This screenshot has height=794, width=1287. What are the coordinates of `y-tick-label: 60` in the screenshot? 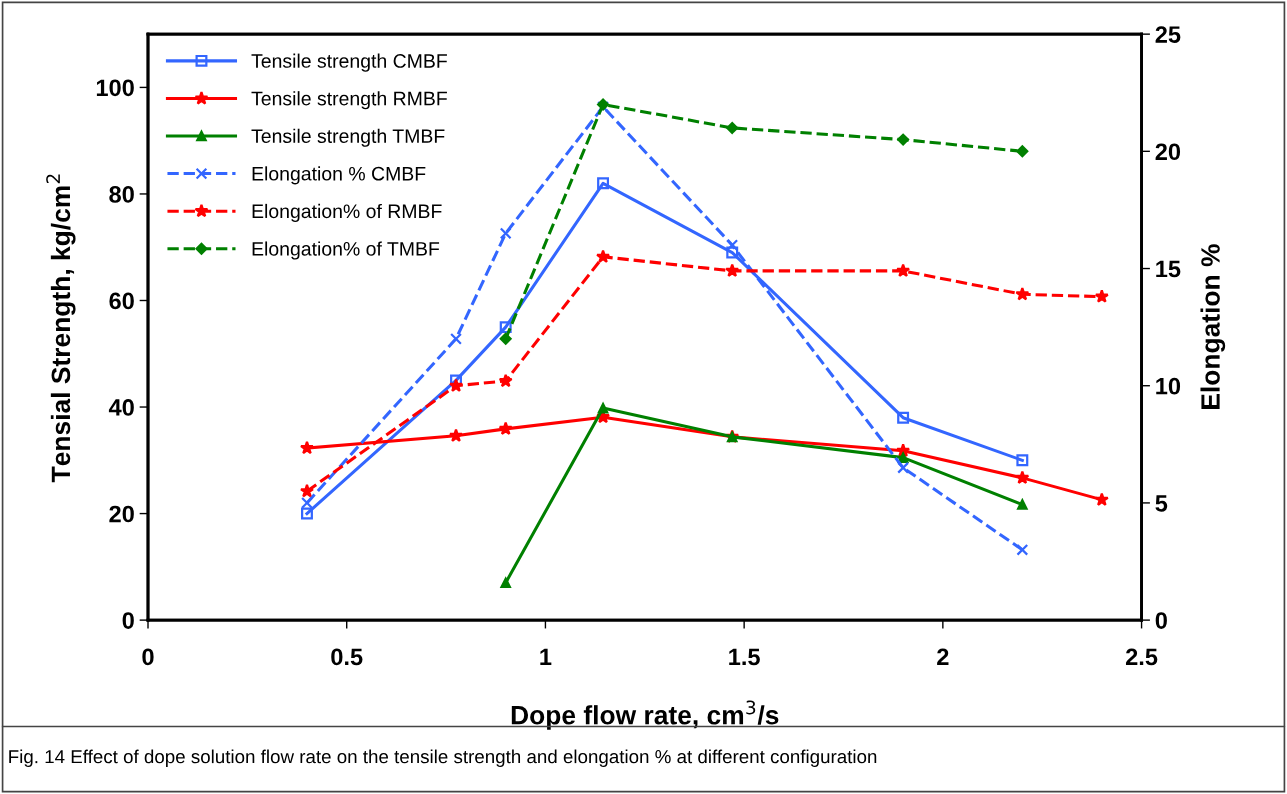 It's located at (121, 301).